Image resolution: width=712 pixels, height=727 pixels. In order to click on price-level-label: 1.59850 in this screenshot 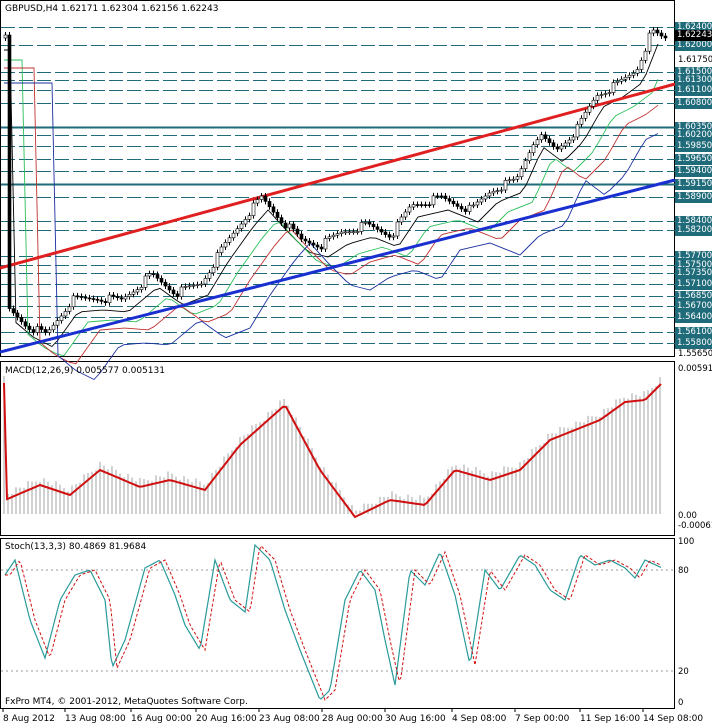, I will do `click(693, 146)`.